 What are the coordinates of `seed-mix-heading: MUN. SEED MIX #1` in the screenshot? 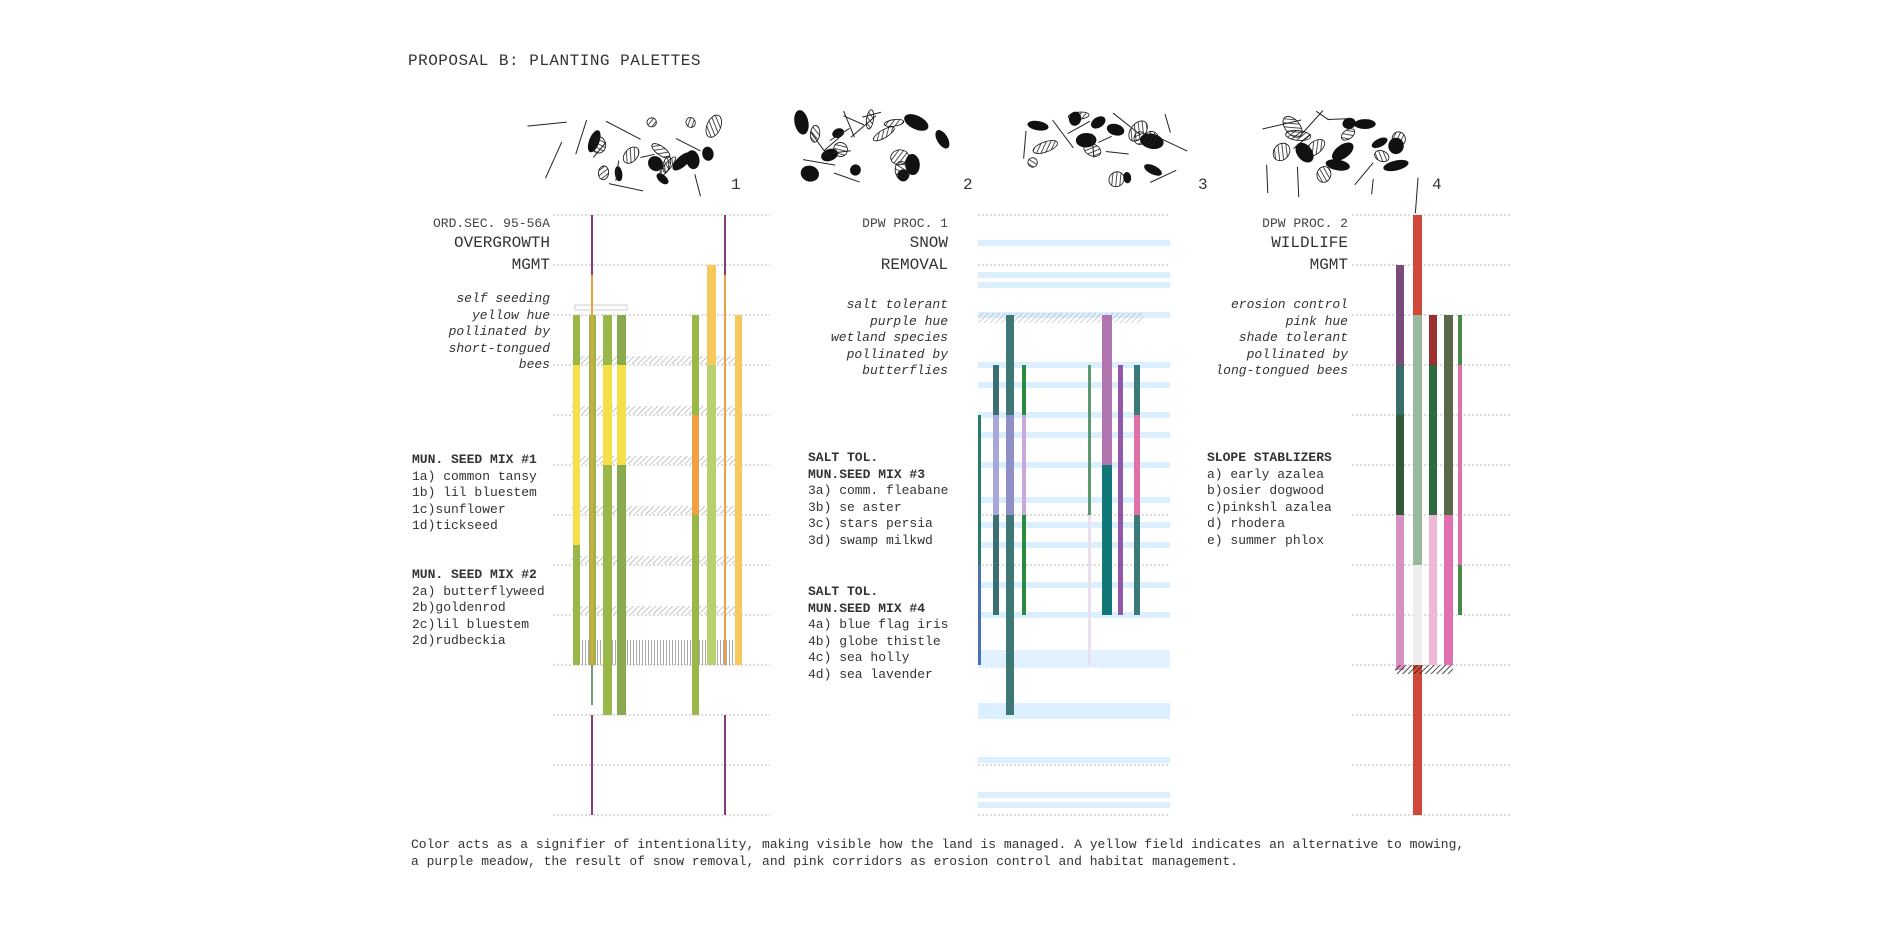 It's located at (474, 459).